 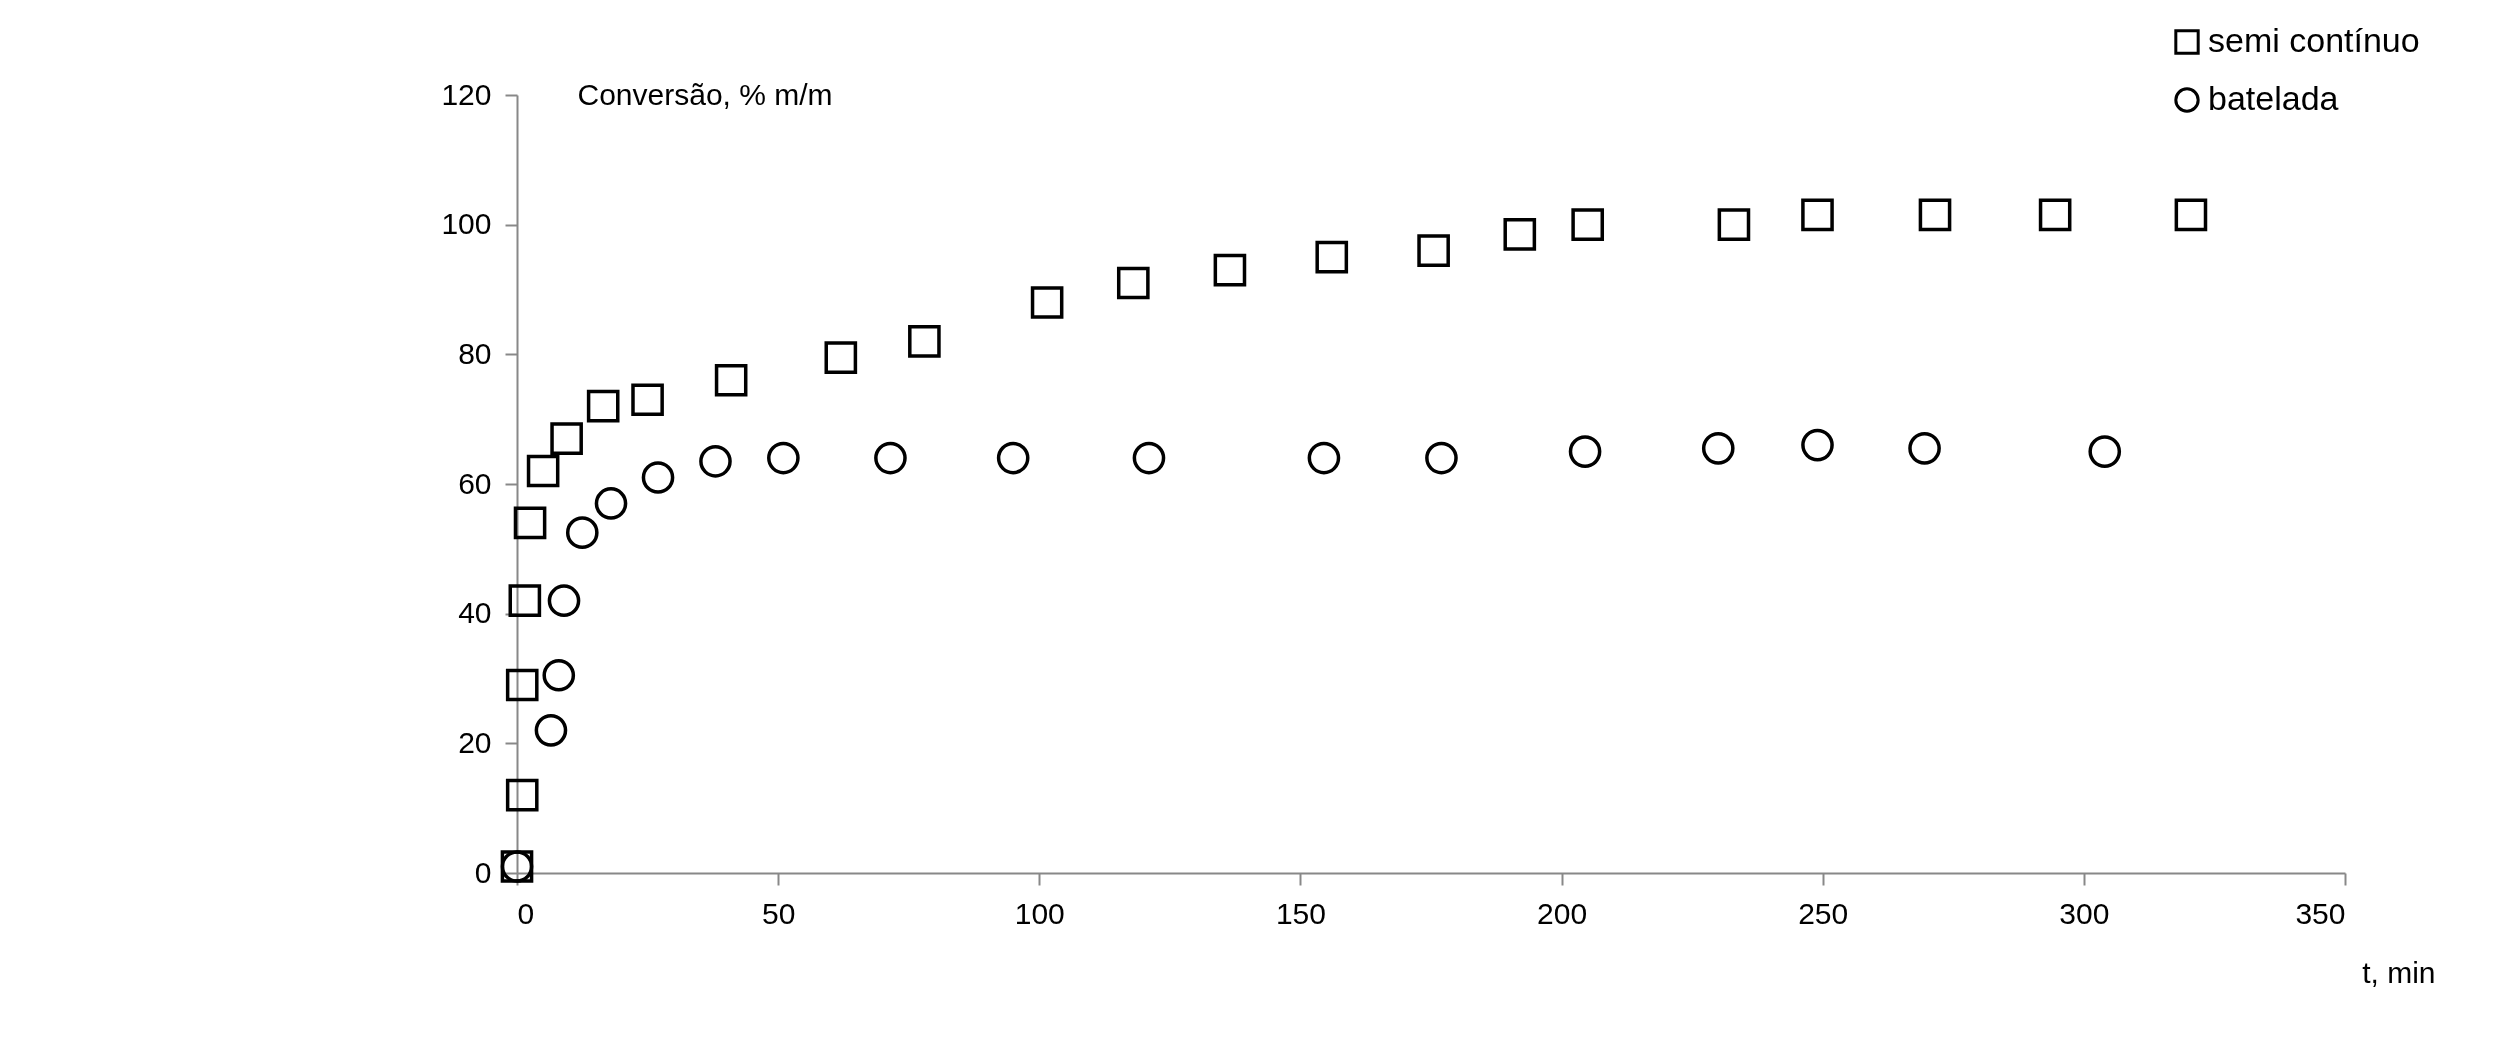 What do you see at coordinates (2314, 40) in the screenshot?
I see `legend-label: semi contínuo` at bounding box center [2314, 40].